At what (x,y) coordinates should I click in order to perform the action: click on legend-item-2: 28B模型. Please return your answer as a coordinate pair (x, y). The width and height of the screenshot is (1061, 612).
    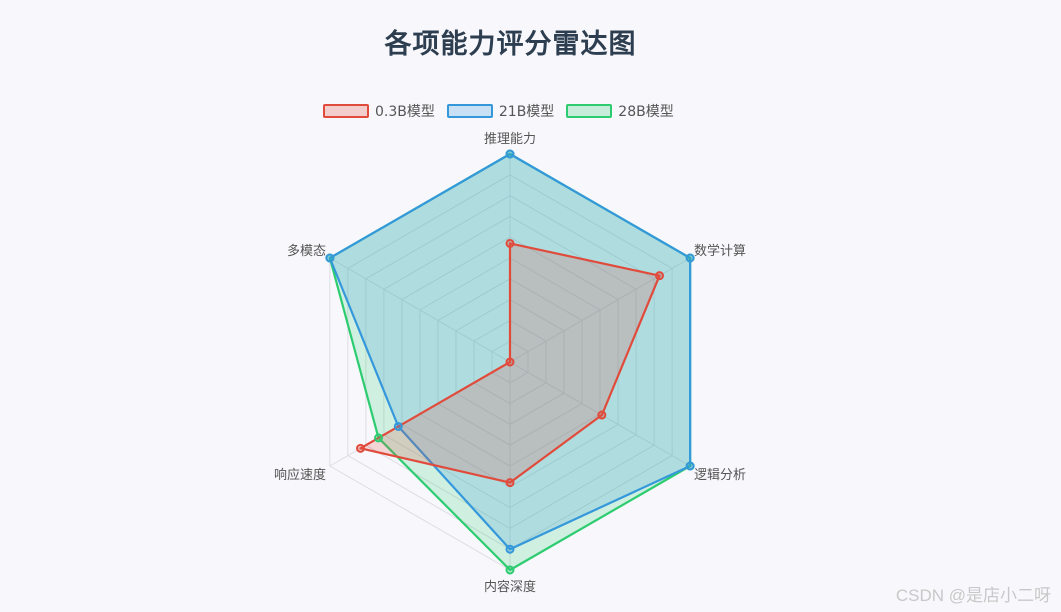
    Looking at the image, I should click on (620, 111).